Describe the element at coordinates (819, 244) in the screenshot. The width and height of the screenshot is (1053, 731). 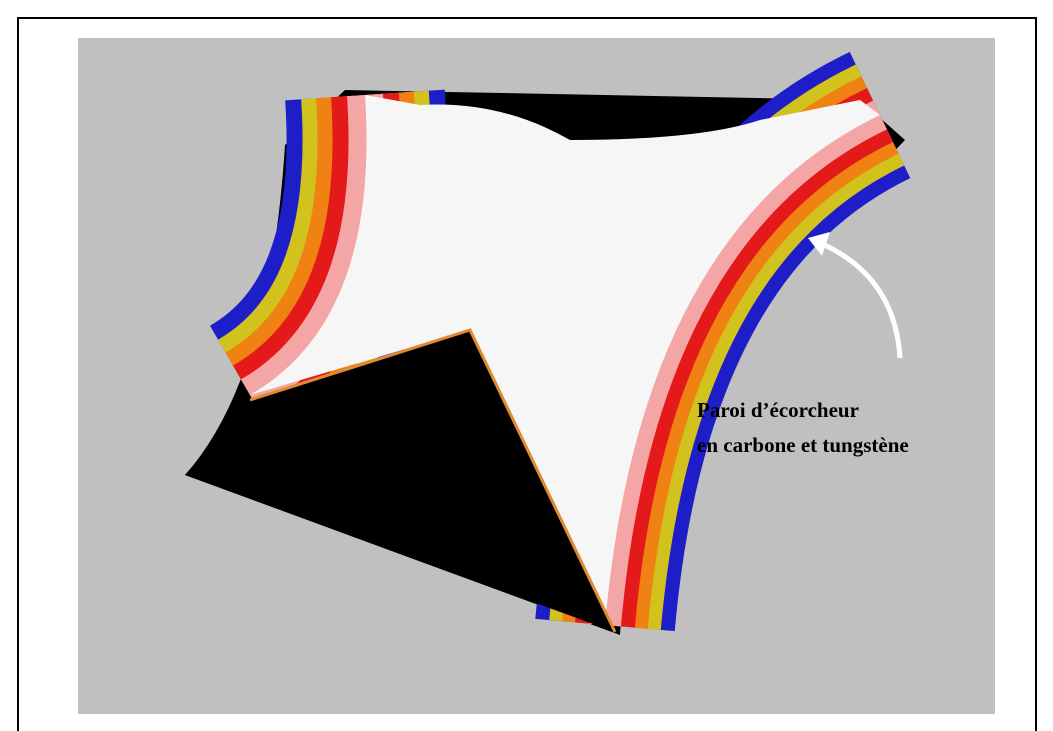
I see `arrow-head` at that location.